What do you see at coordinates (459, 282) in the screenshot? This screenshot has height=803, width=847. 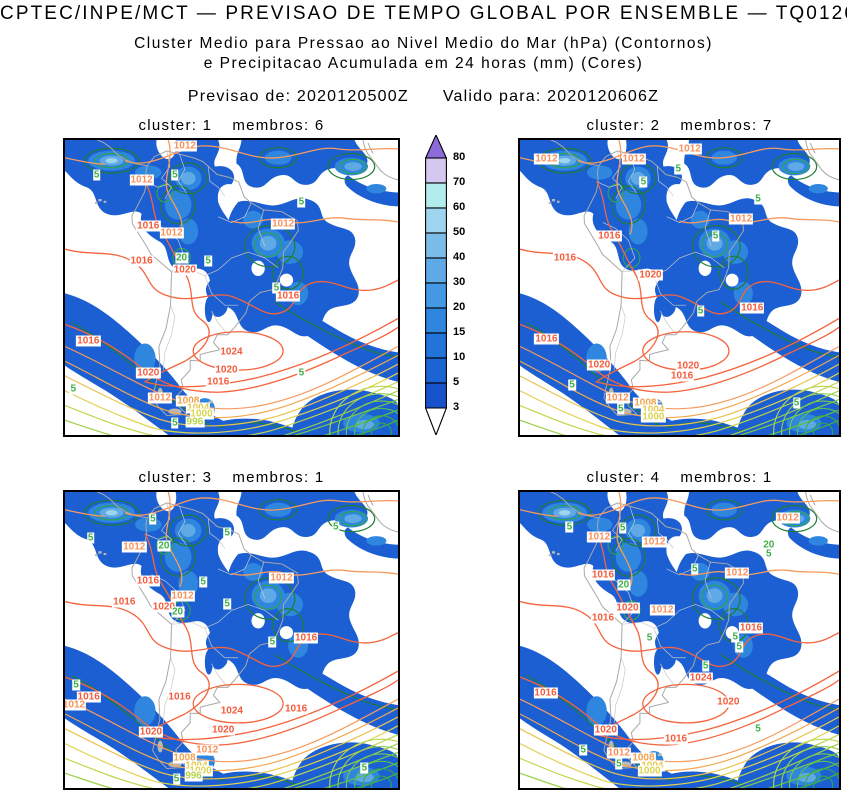 I see `colorbar-tick-label: 30` at bounding box center [459, 282].